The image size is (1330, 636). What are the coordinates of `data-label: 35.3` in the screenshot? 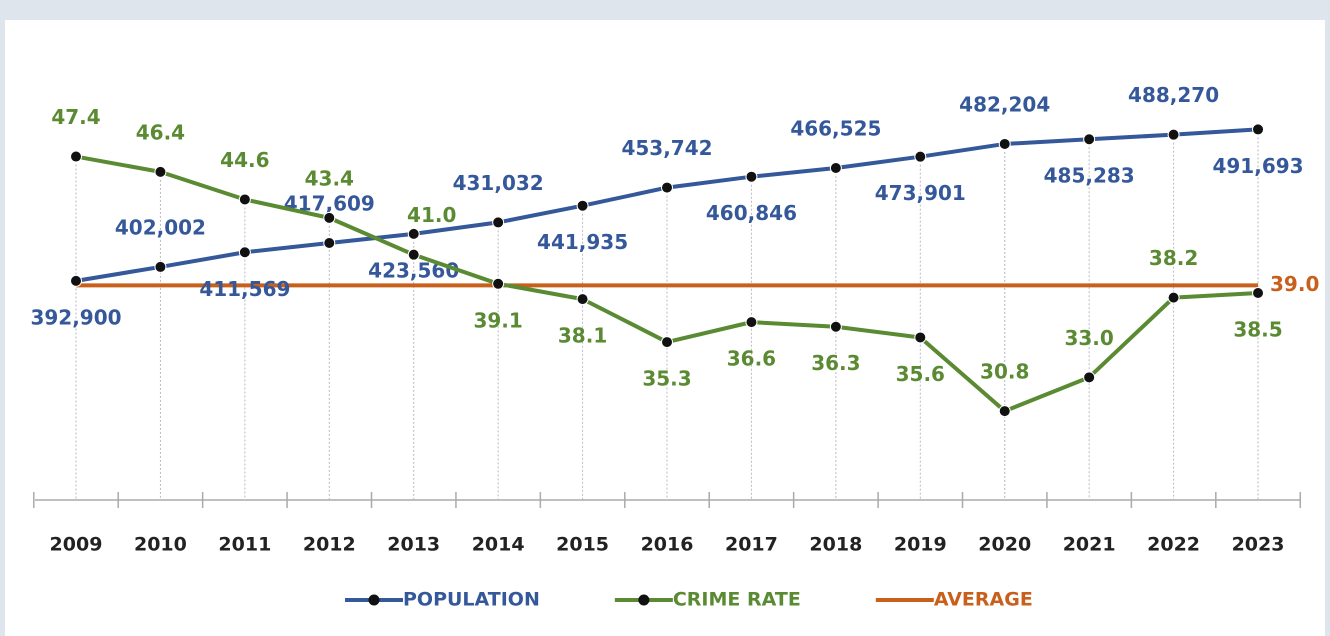 It's located at (666, 379).